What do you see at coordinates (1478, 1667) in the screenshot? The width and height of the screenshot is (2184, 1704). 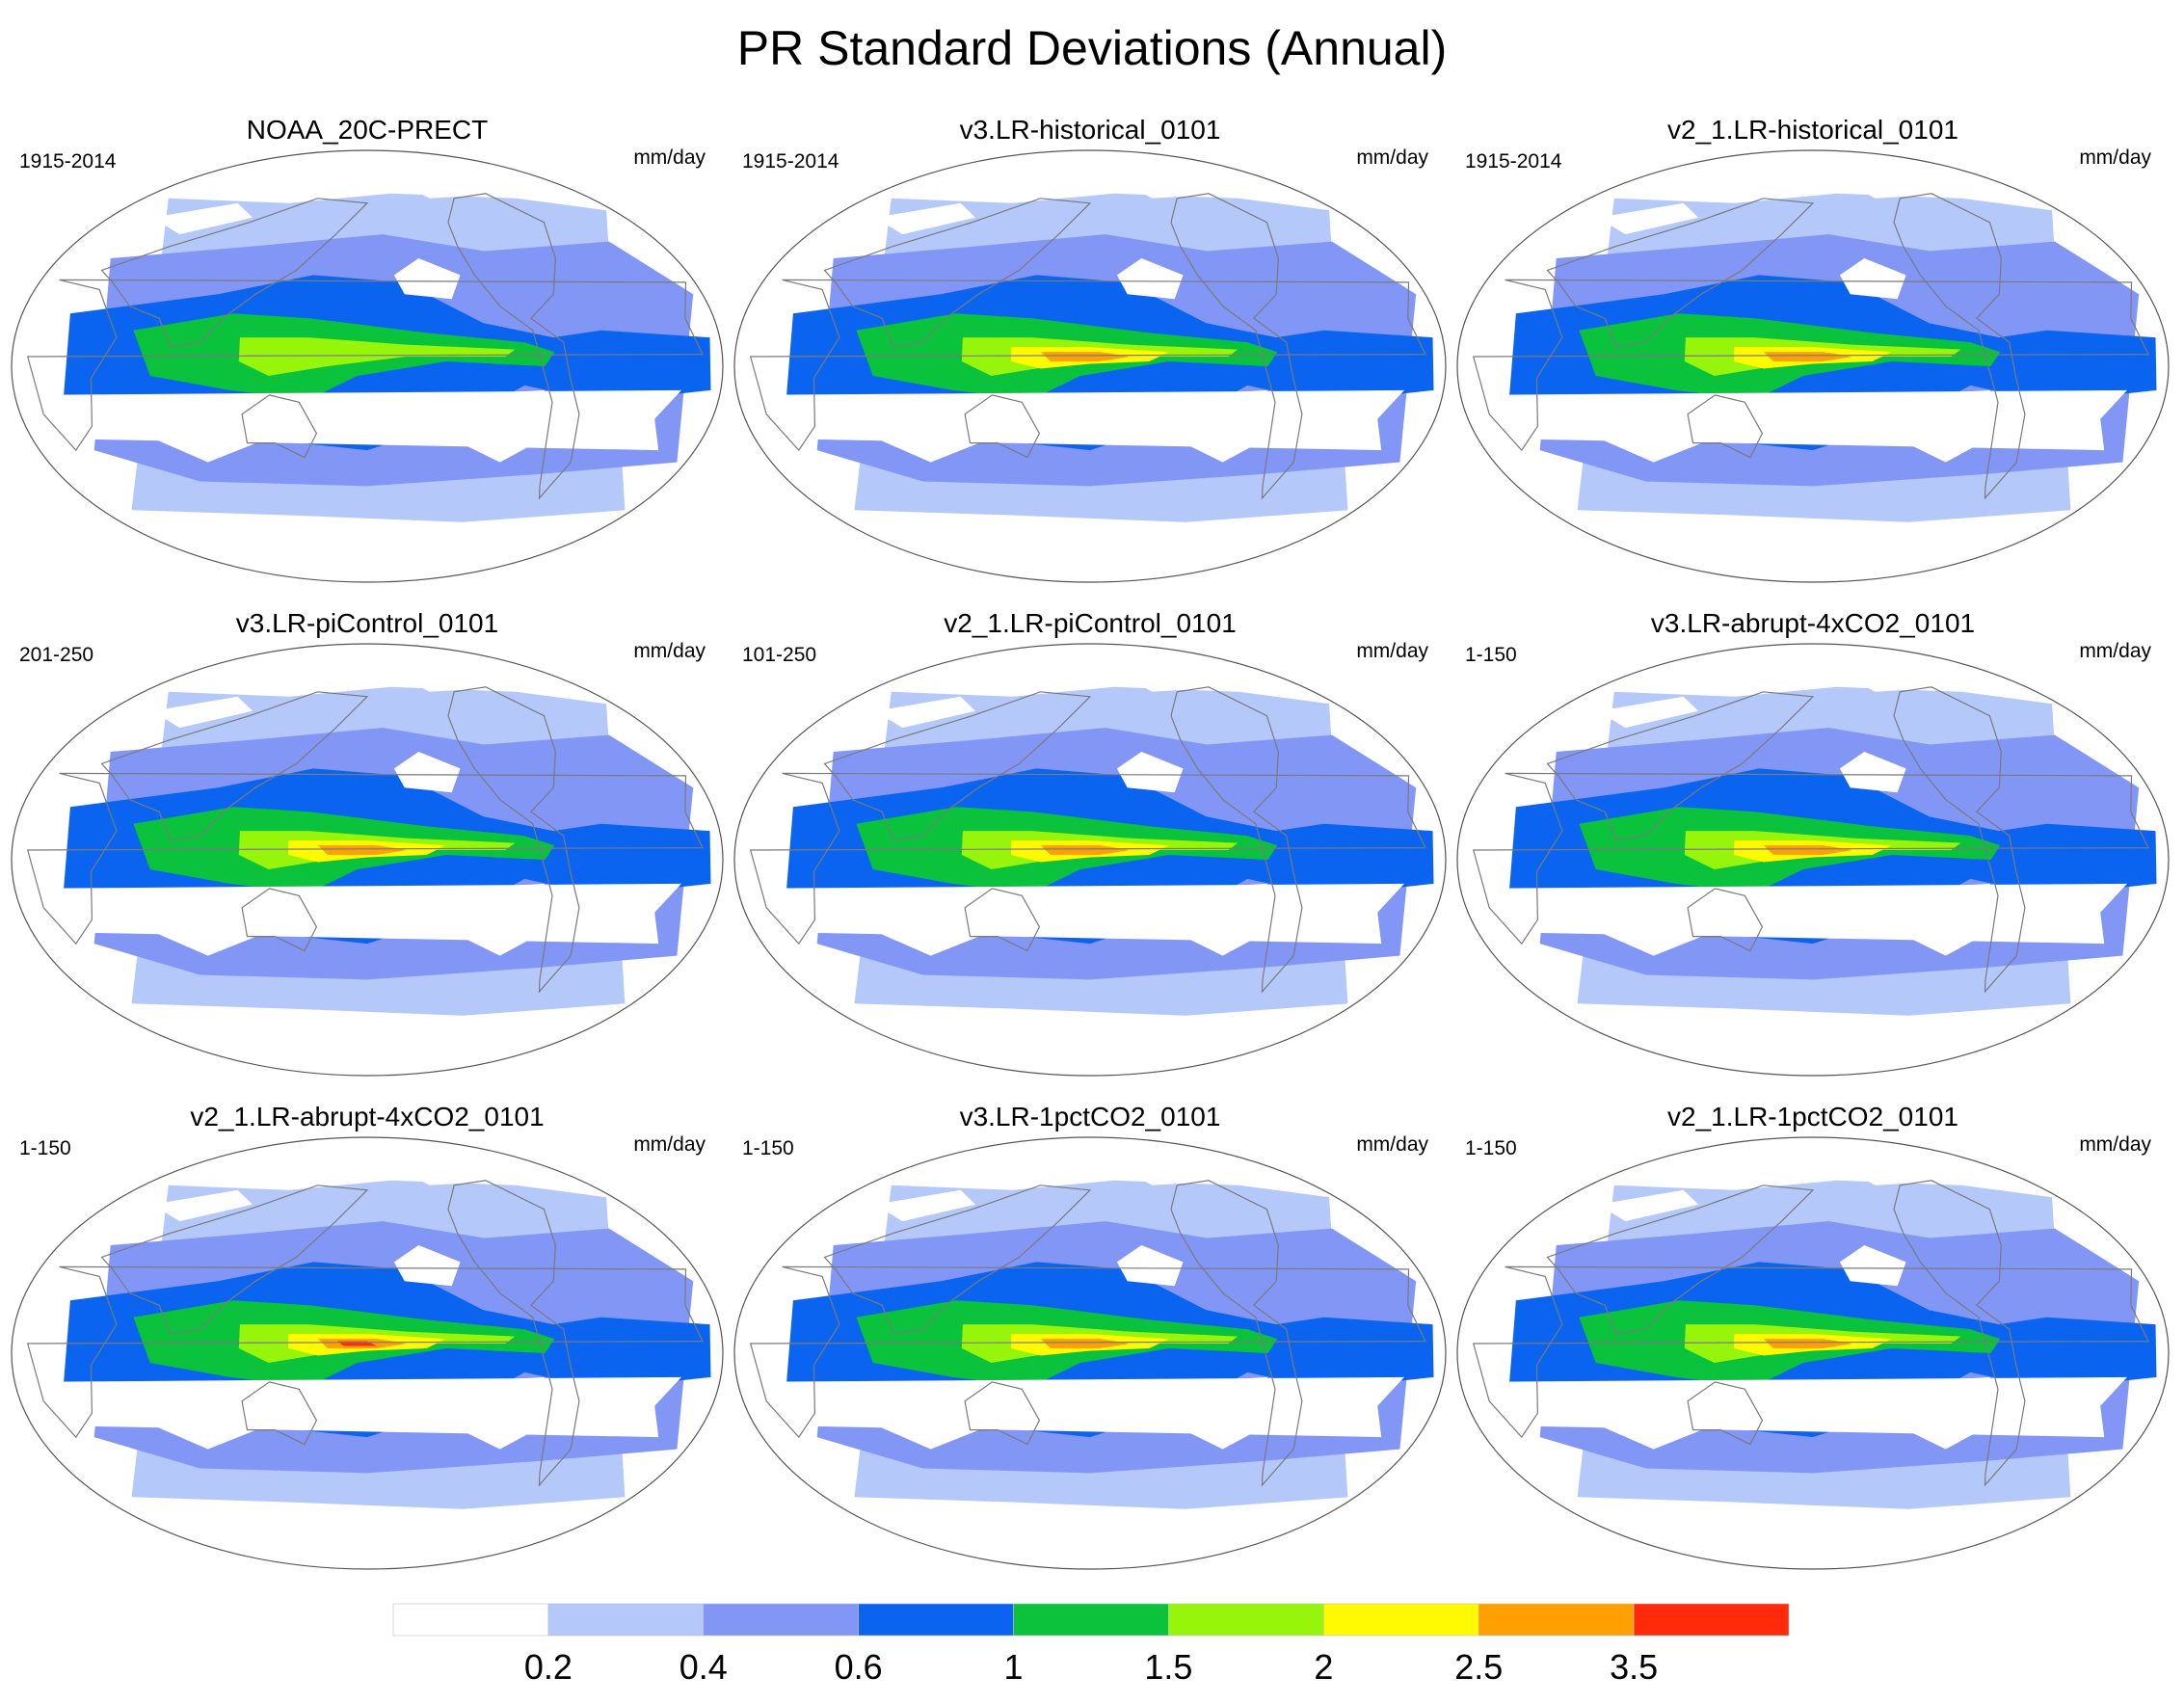 I see `colorbar-label: 2.5` at bounding box center [1478, 1667].